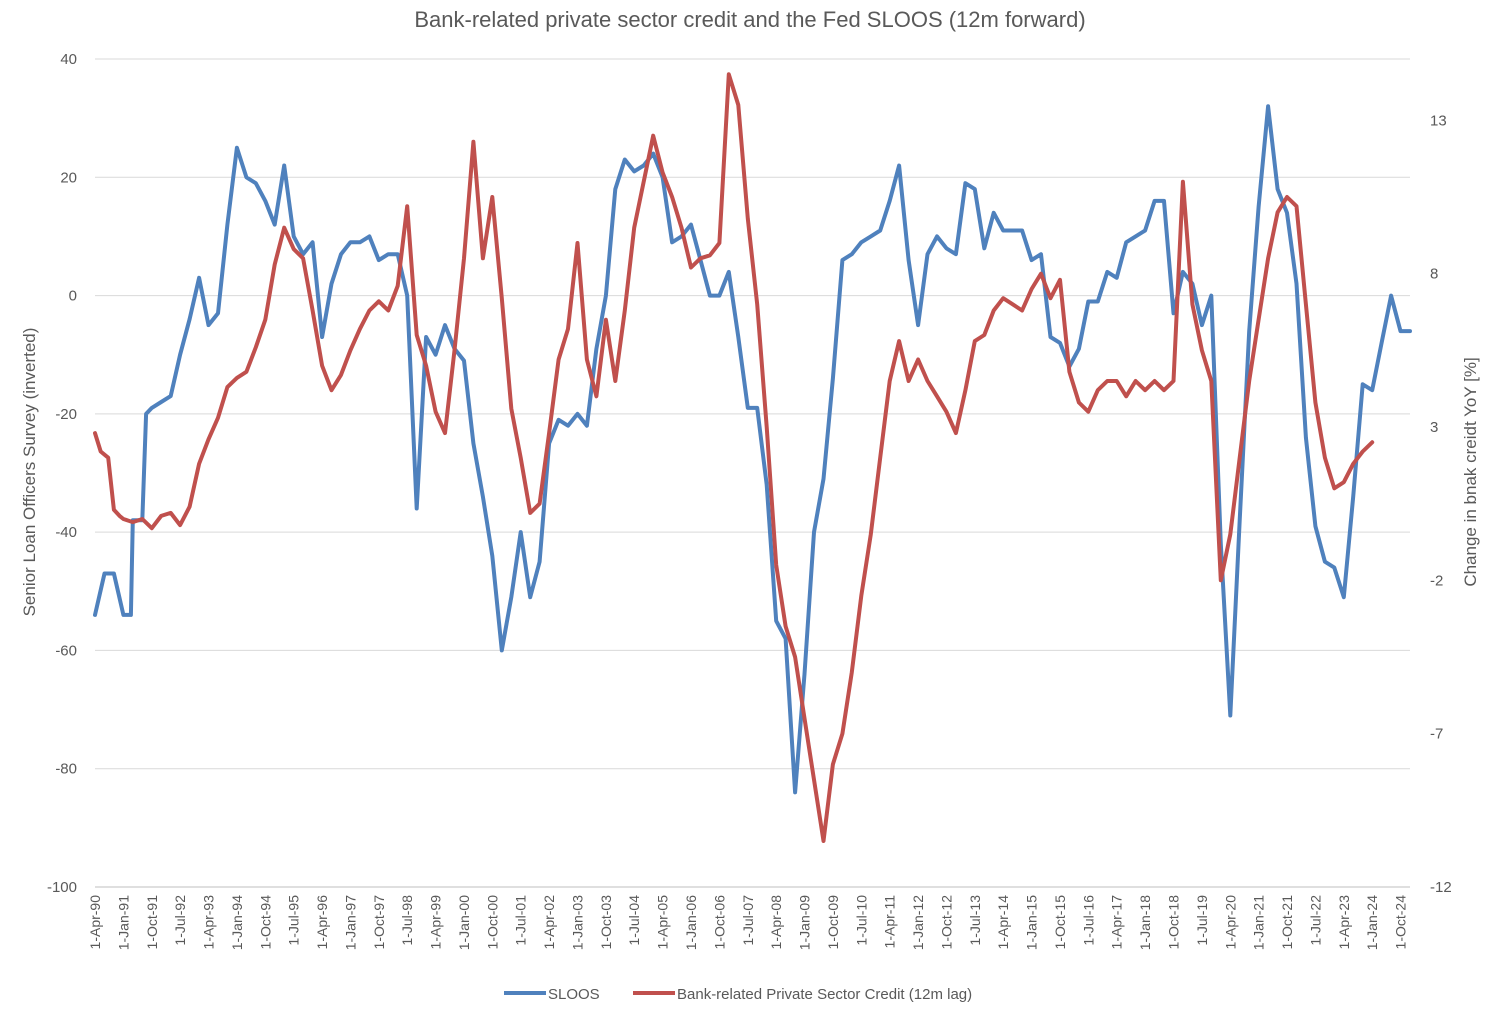 The width and height of the screenshot is (1501, 1017). Describe the element at coordinates (574, 994) in the screenshot. I see `legend-label-sloos: SLOOS` at that location.